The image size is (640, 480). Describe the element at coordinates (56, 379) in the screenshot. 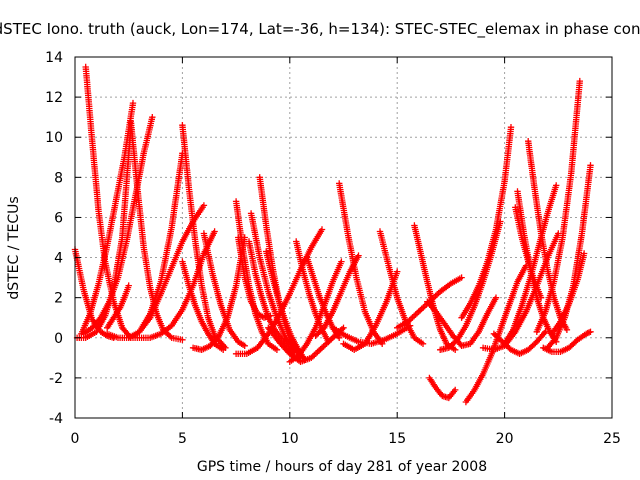

I see `y-tick-label: -2` at that location.